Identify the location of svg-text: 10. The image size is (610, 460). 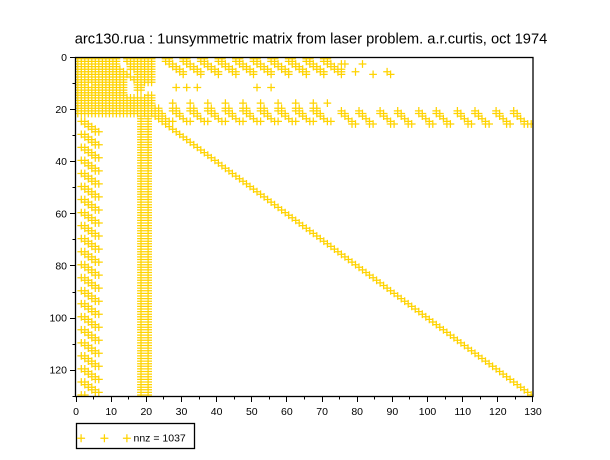
(111, 412).